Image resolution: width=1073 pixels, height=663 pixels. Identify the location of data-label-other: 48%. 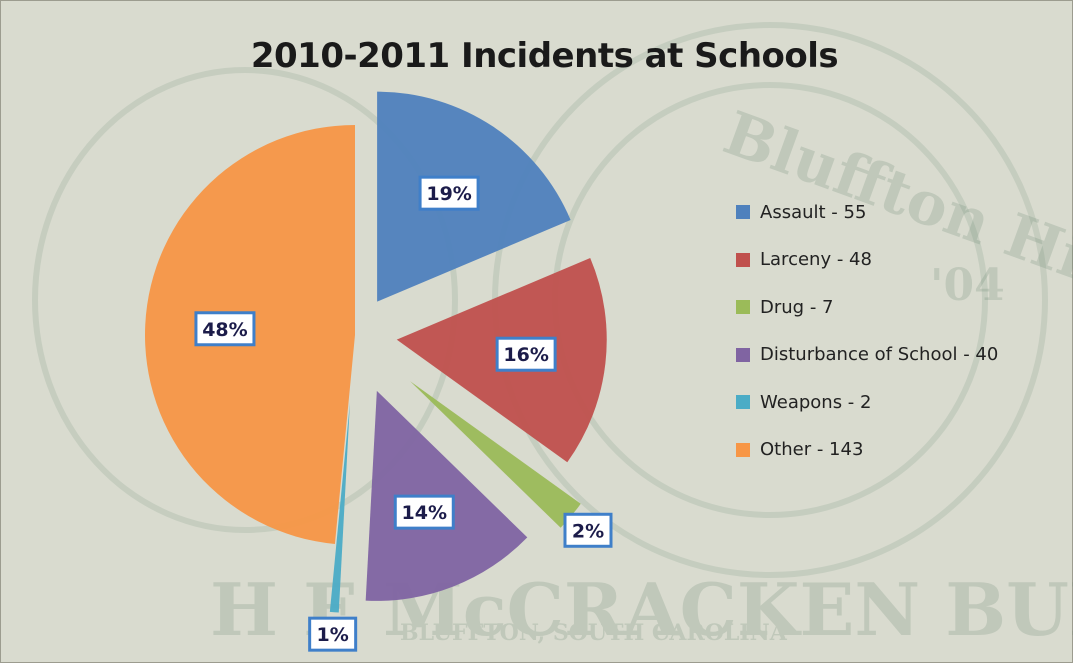
(225, 329).